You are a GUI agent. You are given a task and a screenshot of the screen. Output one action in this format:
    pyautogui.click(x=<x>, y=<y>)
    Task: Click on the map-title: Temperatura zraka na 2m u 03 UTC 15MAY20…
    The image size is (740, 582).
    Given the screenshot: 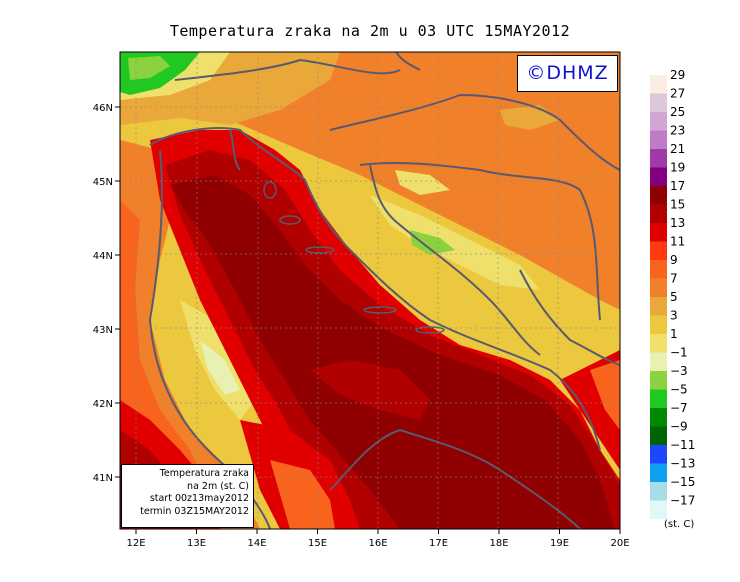 What is the action you would take?
    pyautogui.click(x=370, y=31)
    